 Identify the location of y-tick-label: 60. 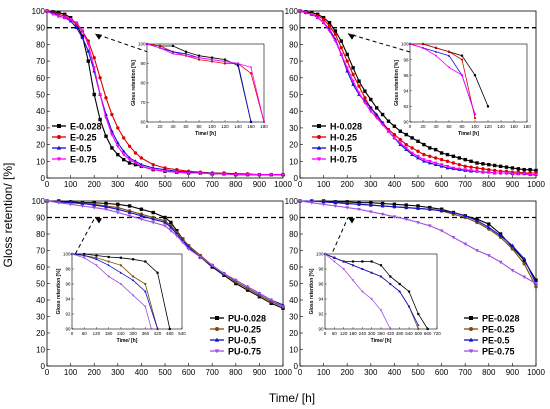
(293, 78).